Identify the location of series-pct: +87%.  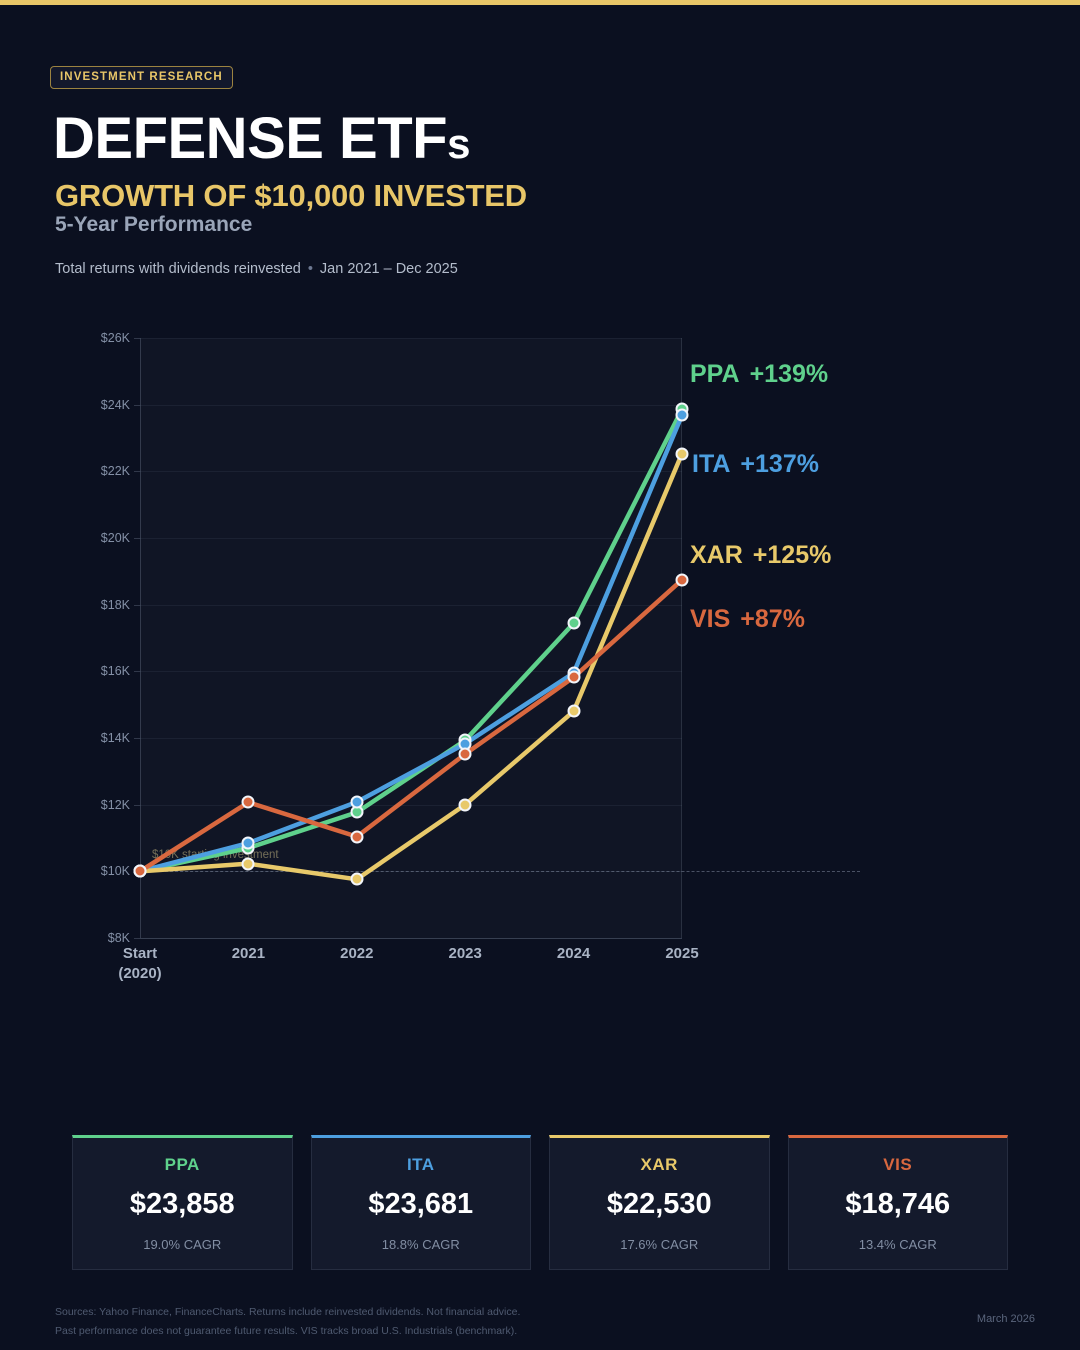
(772, 619).